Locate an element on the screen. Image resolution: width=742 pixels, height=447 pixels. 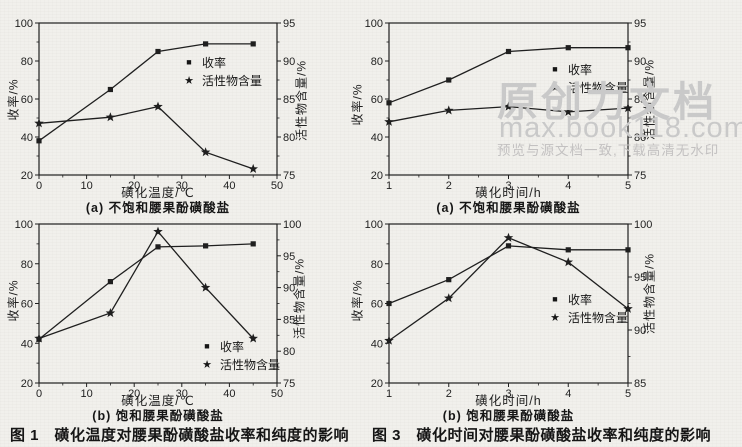
fig1a-panel-label: (a) 不饱和腰果酚磺酸盐 is located at coordinates (158, 208).